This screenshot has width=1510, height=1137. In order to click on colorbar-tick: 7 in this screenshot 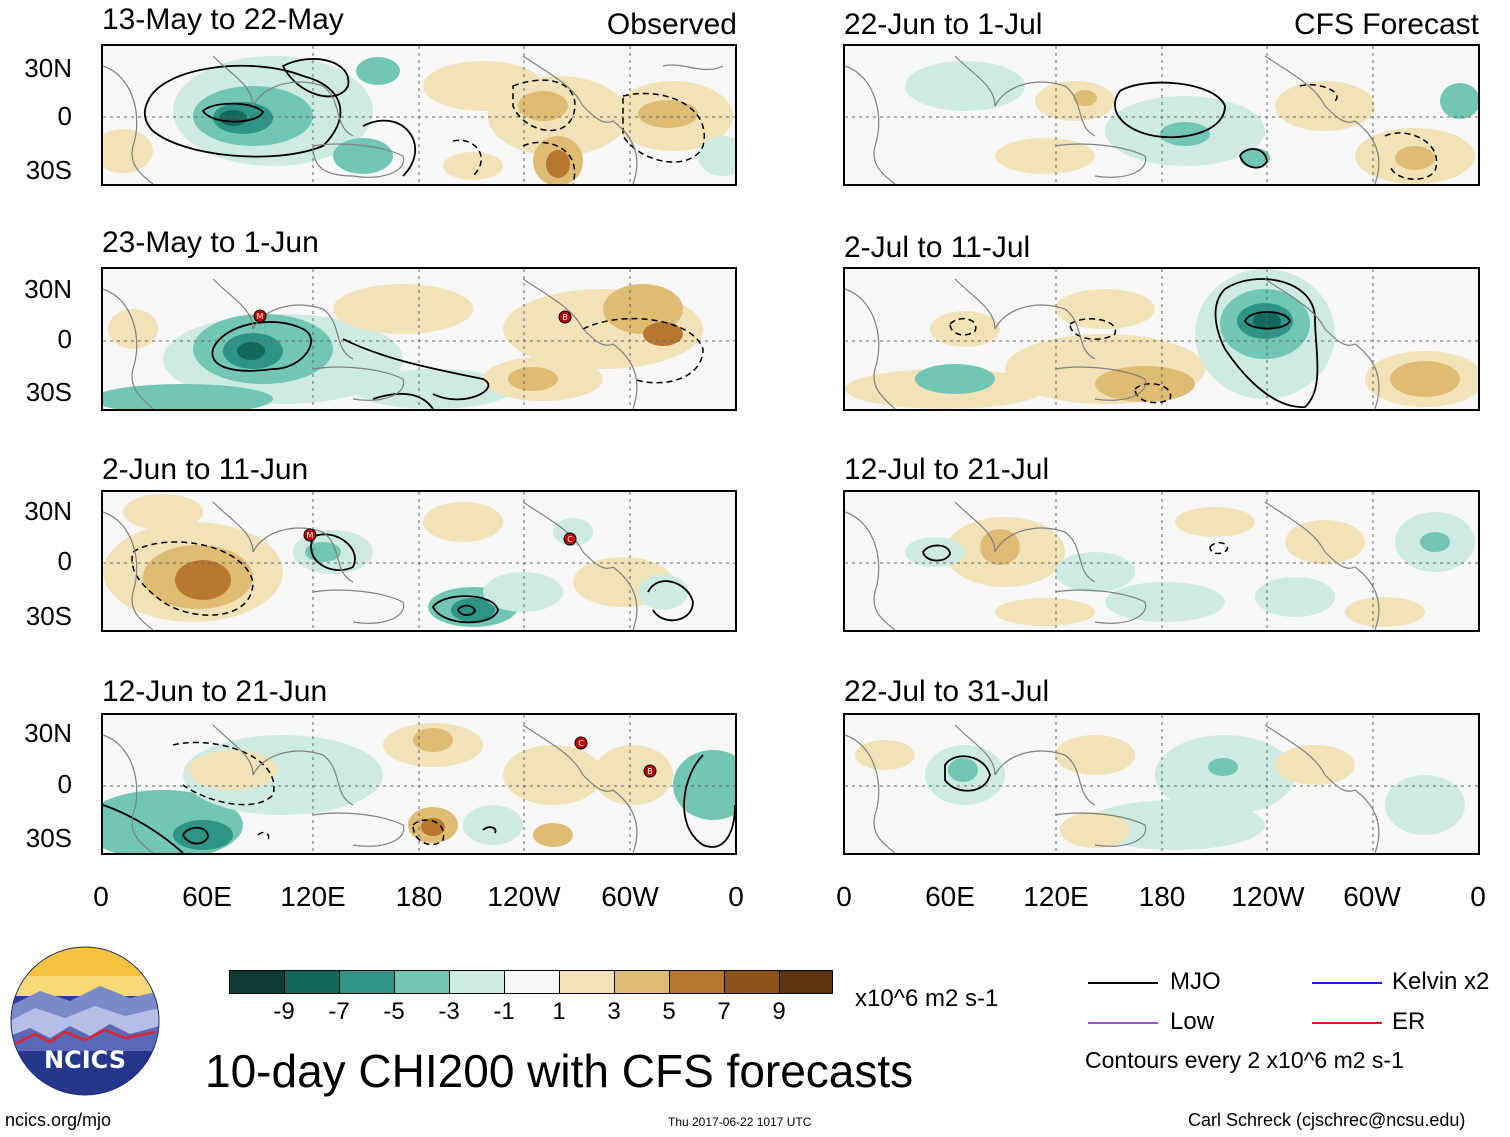, I will do `click(724, 1011)`.